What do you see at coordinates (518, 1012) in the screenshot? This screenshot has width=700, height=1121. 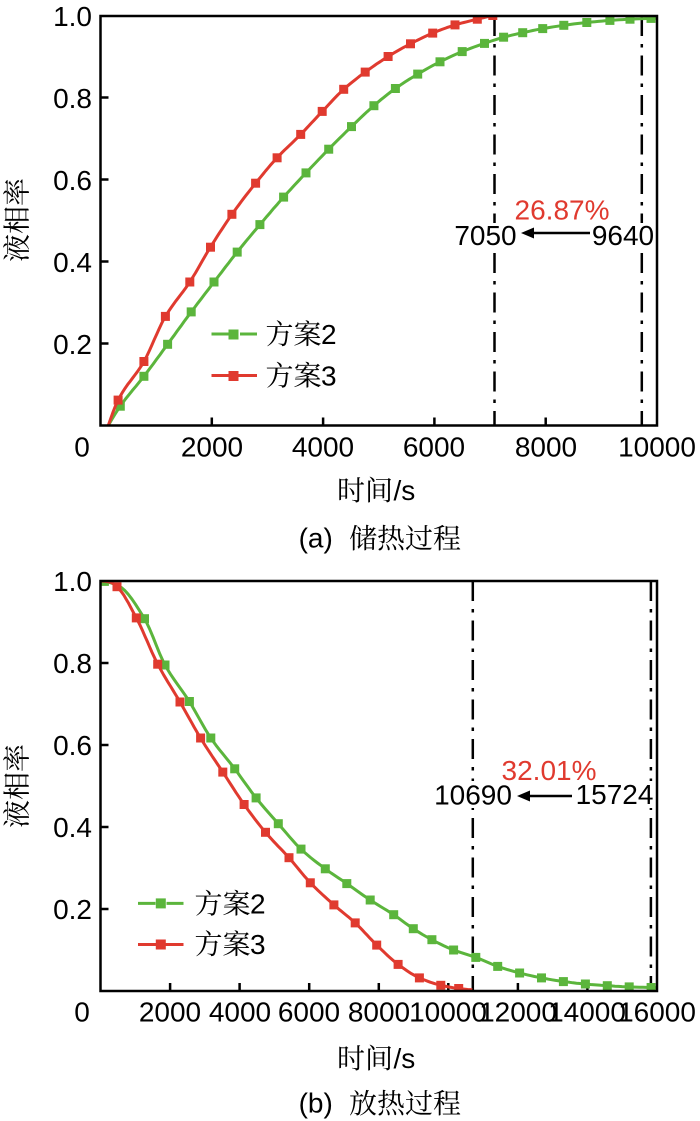 I see `svg-text: 12000` at bounding box center [518, 1012].